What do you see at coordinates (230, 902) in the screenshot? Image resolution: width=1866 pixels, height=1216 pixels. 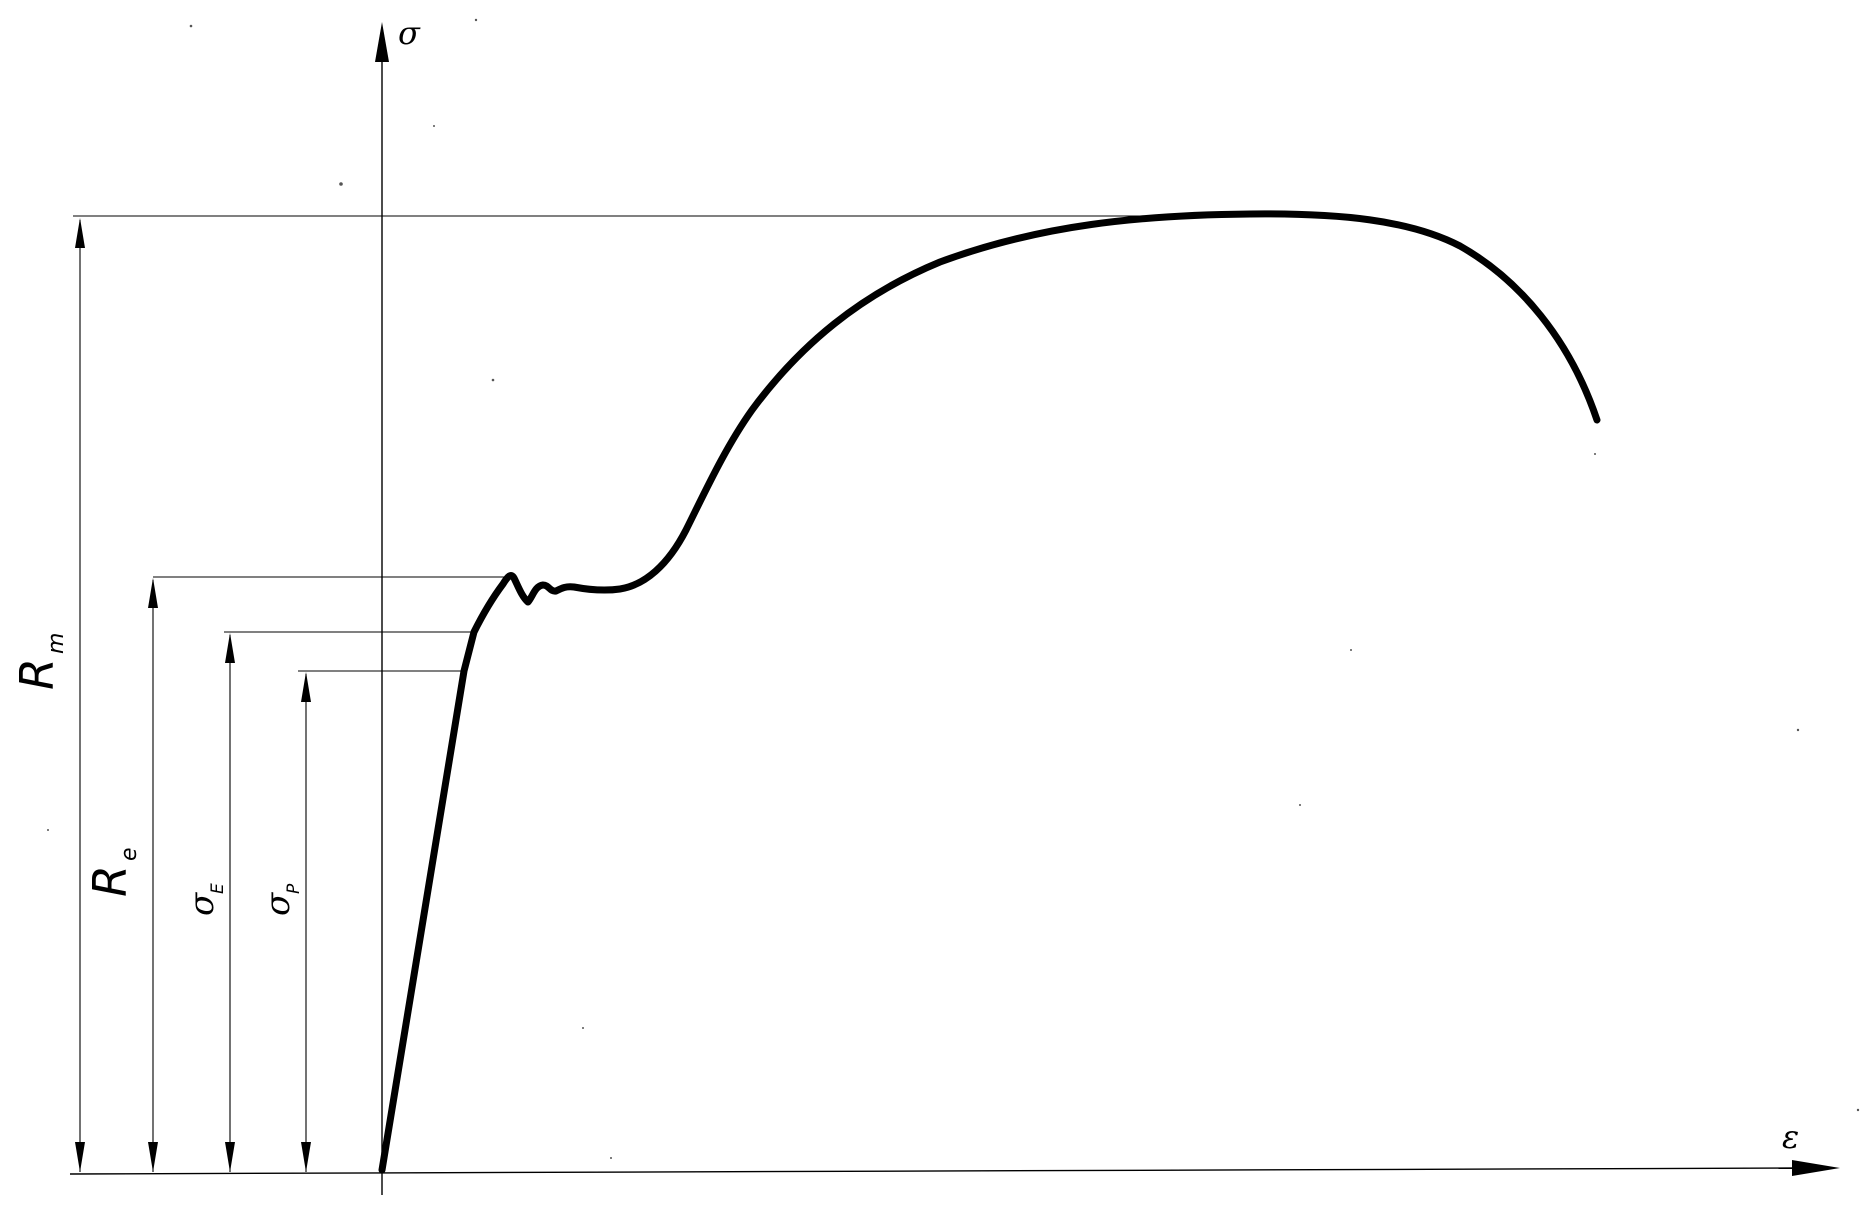 I see `sigma-e-dimension` at bounding box center [230, 902].